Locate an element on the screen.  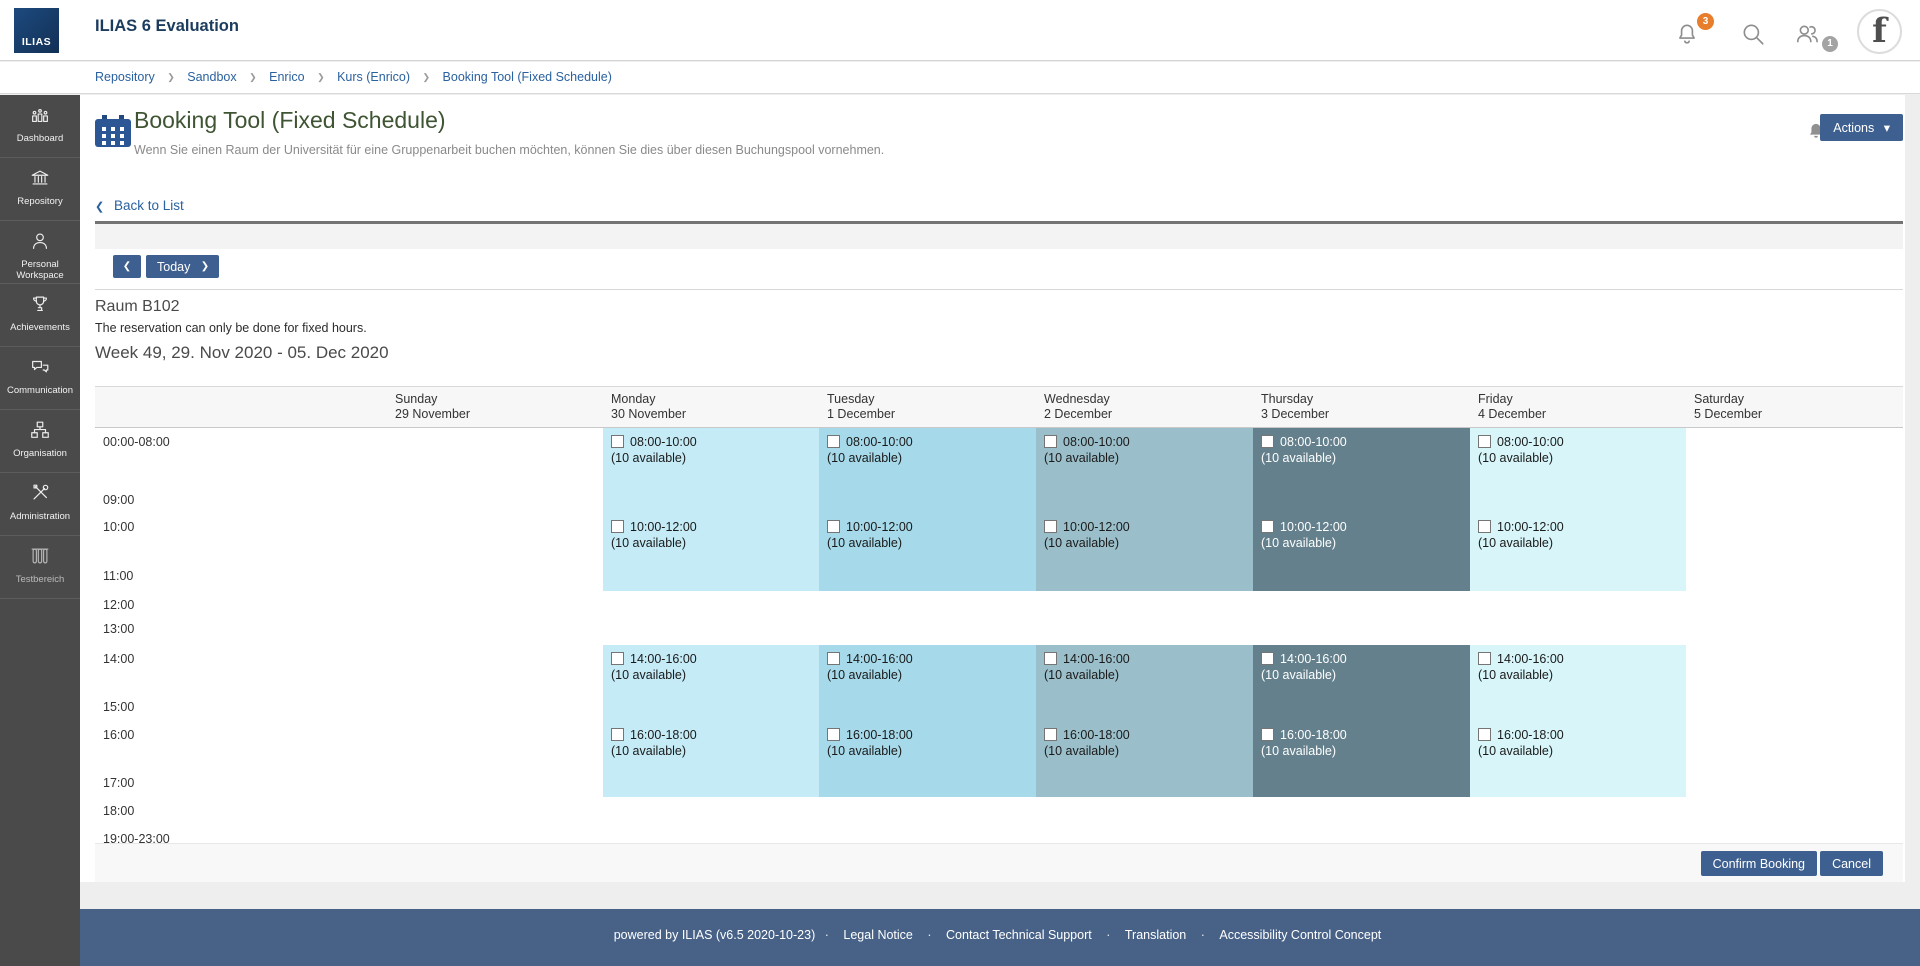
booking-slot-wednesday-1000: 10:00-12:00 (10 available) is located at coordinates (1144, 551).